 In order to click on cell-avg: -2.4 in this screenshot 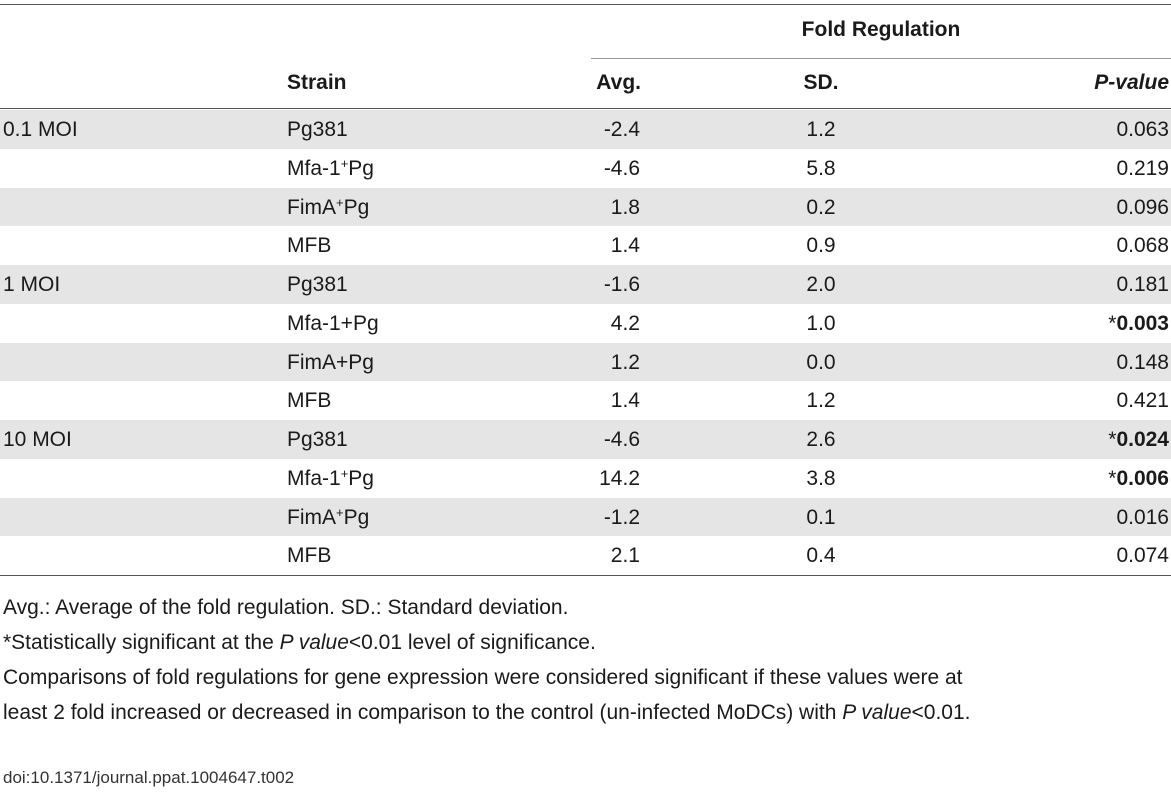, I will do `click(621, 129)`.